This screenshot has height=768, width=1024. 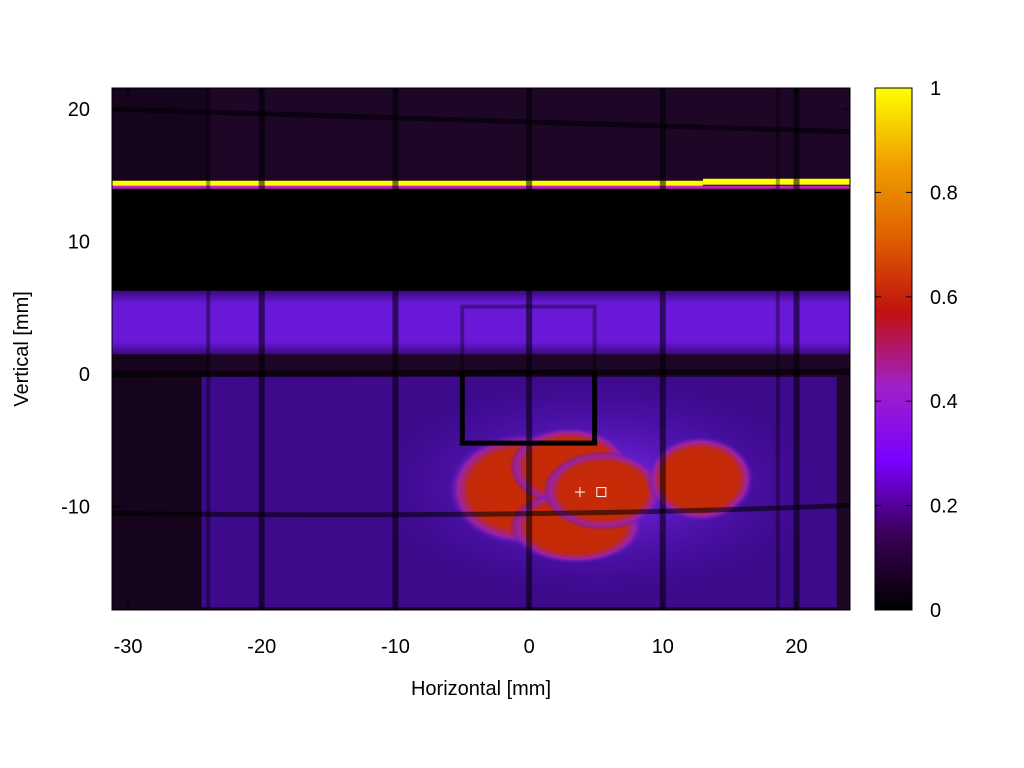 I want to click on y-axis-label: Vertical [mm], so click(x=22, y=349).